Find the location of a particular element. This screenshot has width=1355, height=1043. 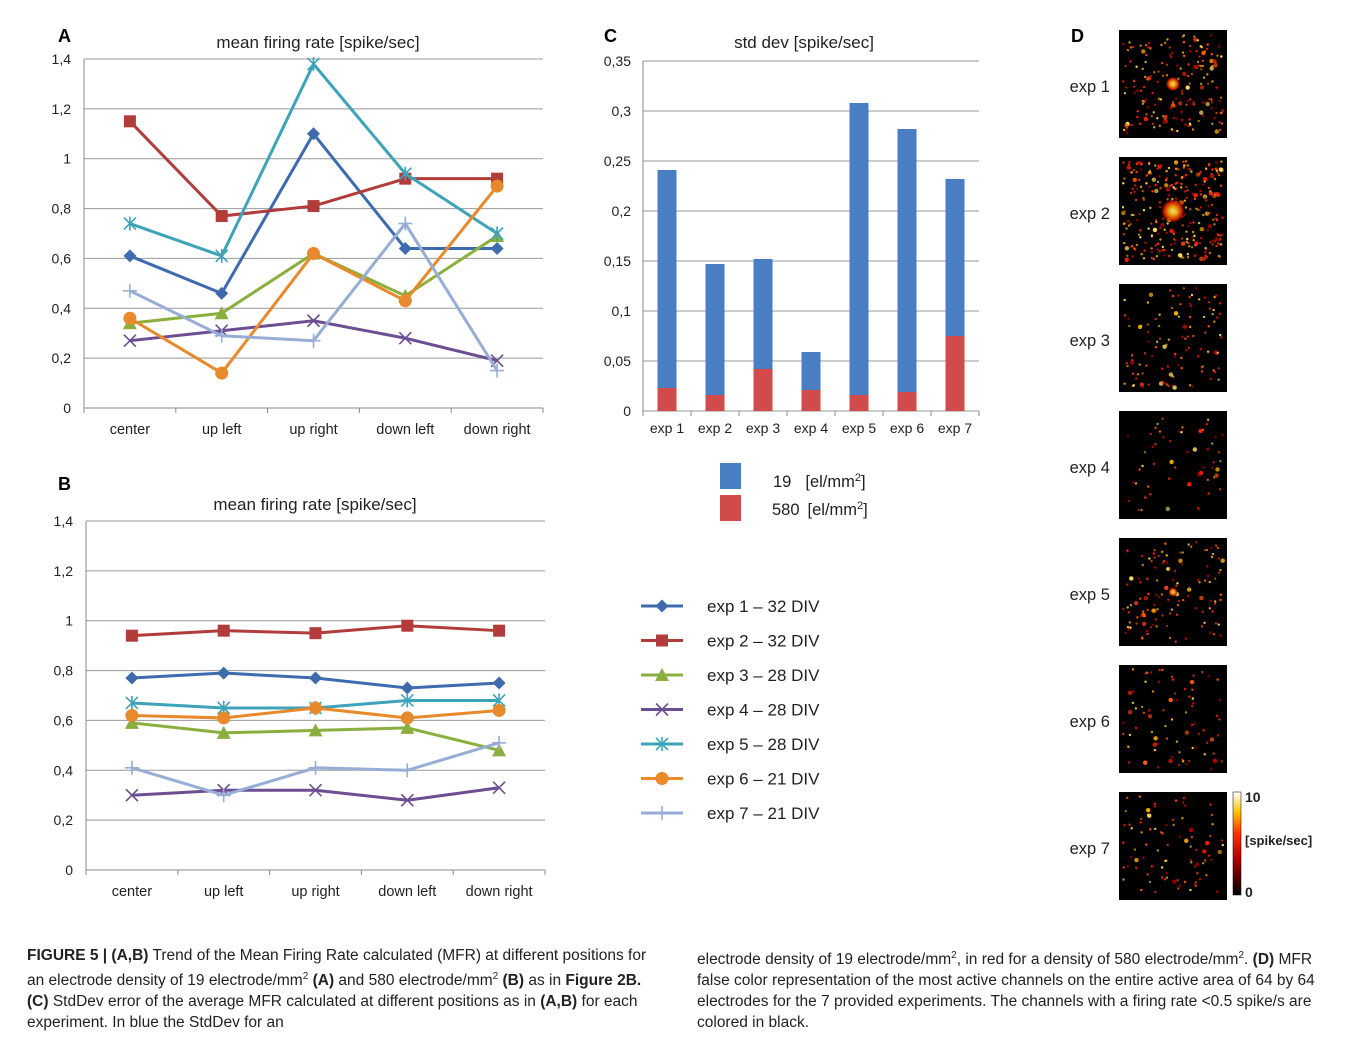

chart-b-y-tick-label: 1,2 is located at coordinates (64, 571).